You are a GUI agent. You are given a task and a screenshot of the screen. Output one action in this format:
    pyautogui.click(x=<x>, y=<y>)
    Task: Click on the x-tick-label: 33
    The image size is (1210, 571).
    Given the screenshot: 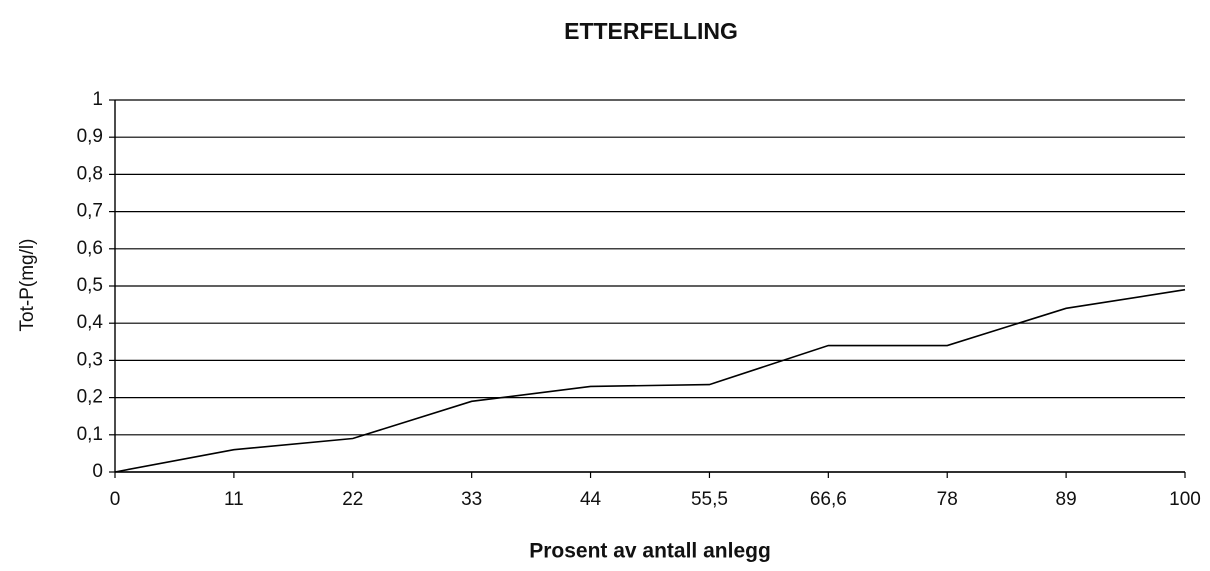 What is the action you would take?
    pyautogui.click(x=471, y=499)
    